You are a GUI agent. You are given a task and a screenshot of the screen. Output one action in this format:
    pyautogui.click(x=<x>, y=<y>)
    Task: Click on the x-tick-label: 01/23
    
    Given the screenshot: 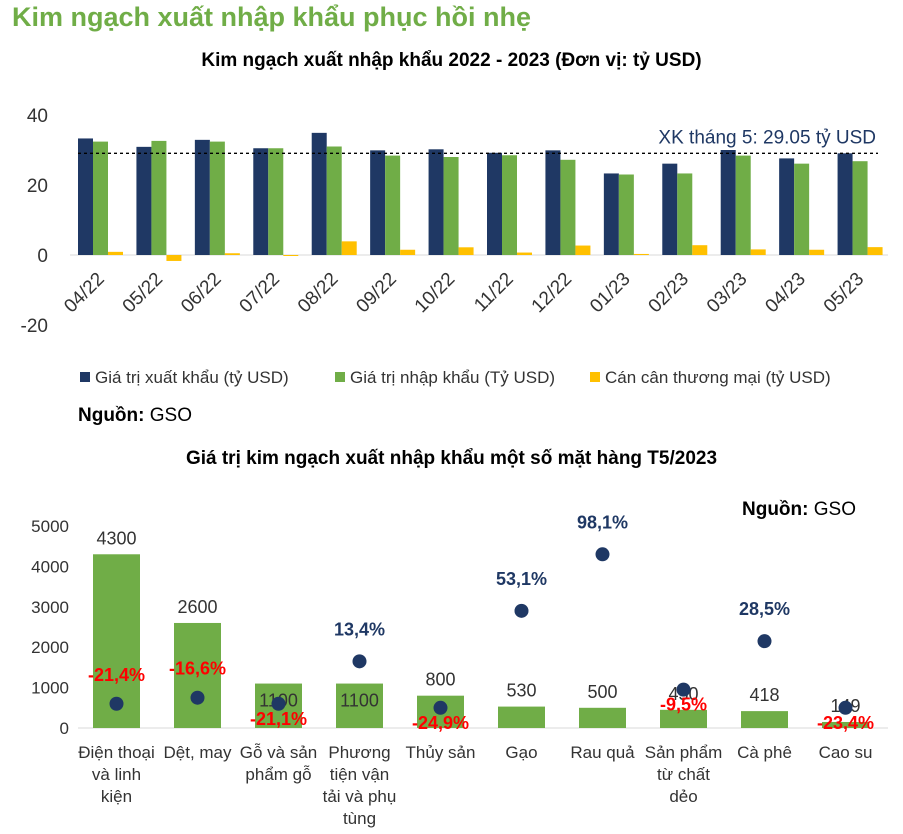 What is the action you would take?
    pyautogui.click(x=610, y=293)
    